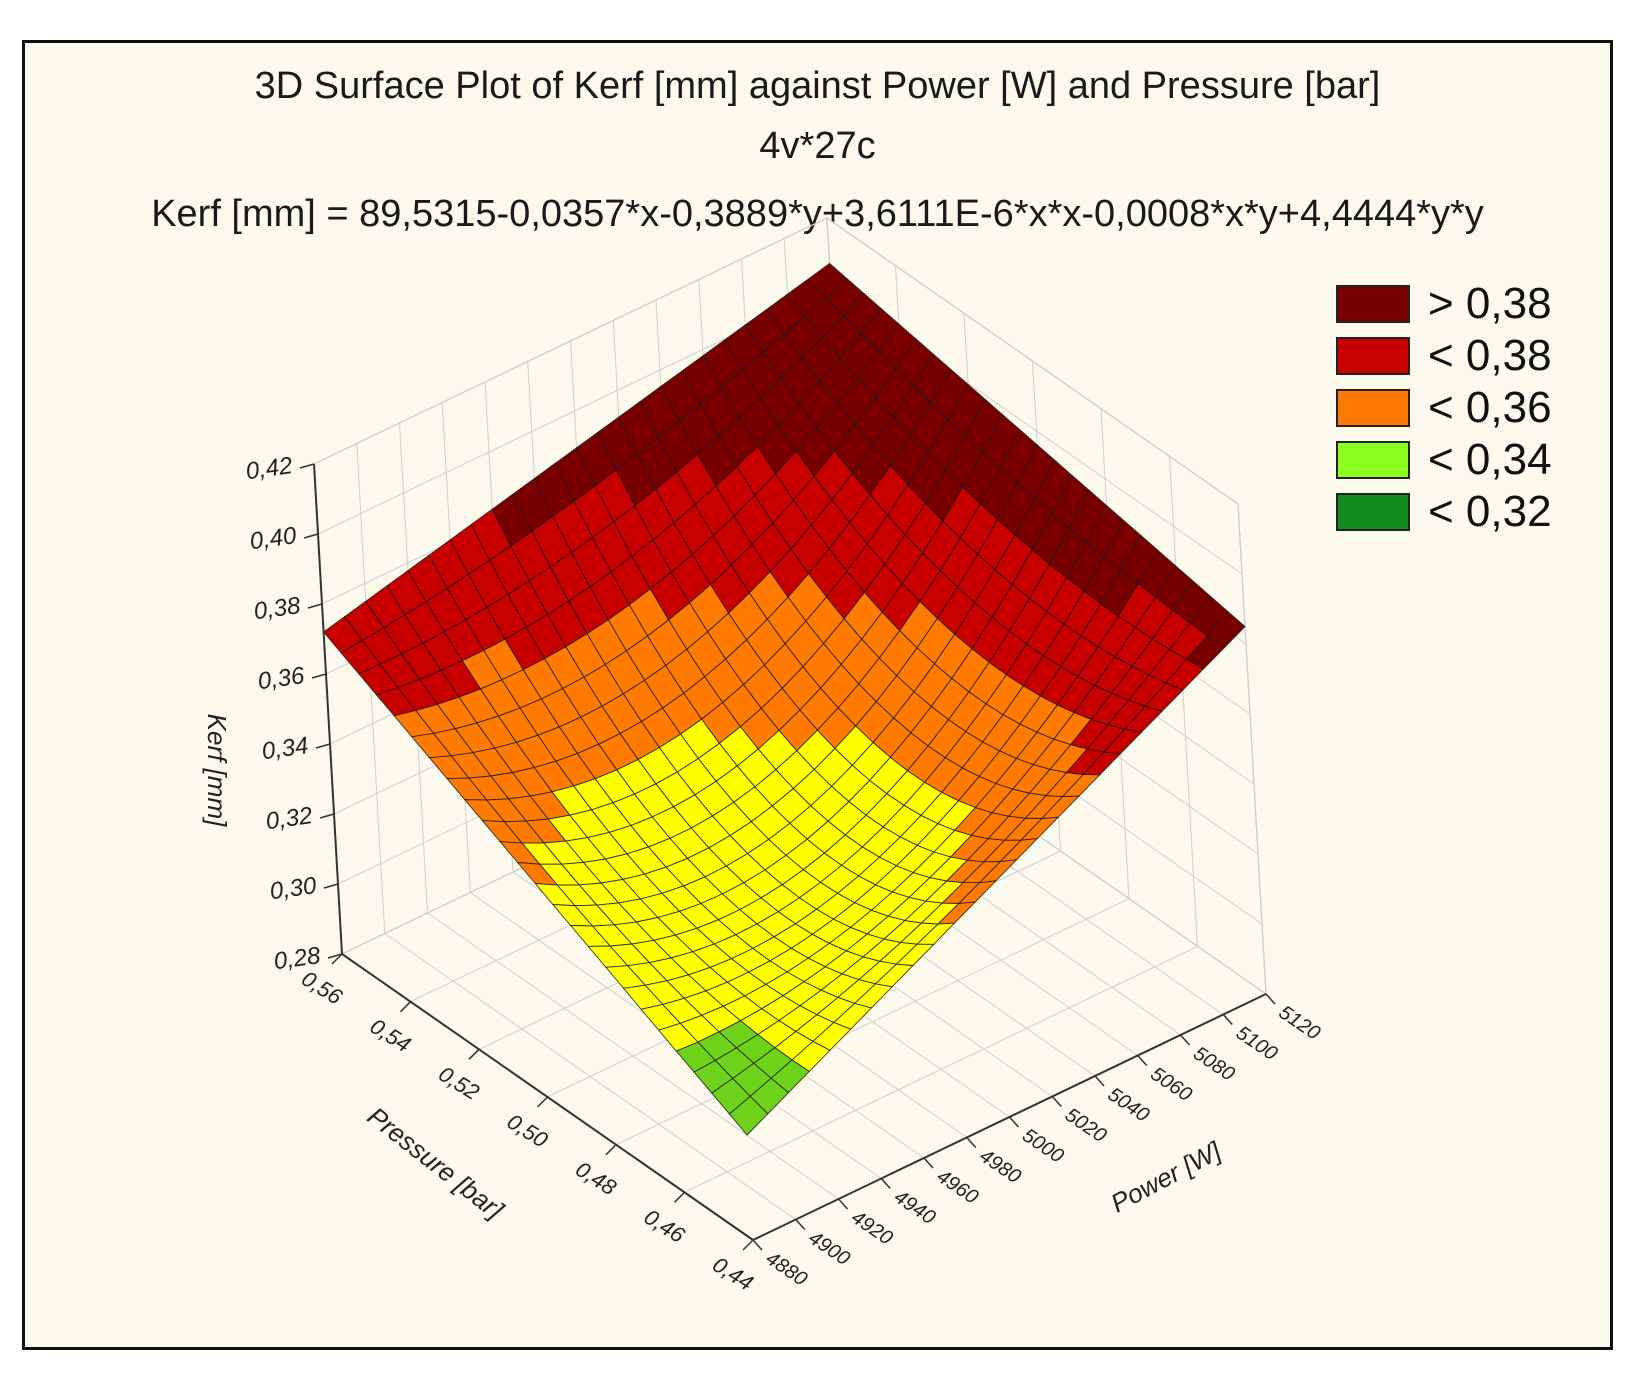  What do you see at coordinates (1490, 303) in the screenshot?
I see `legend-label: > 0,38` at bounding box center [1490, 303].